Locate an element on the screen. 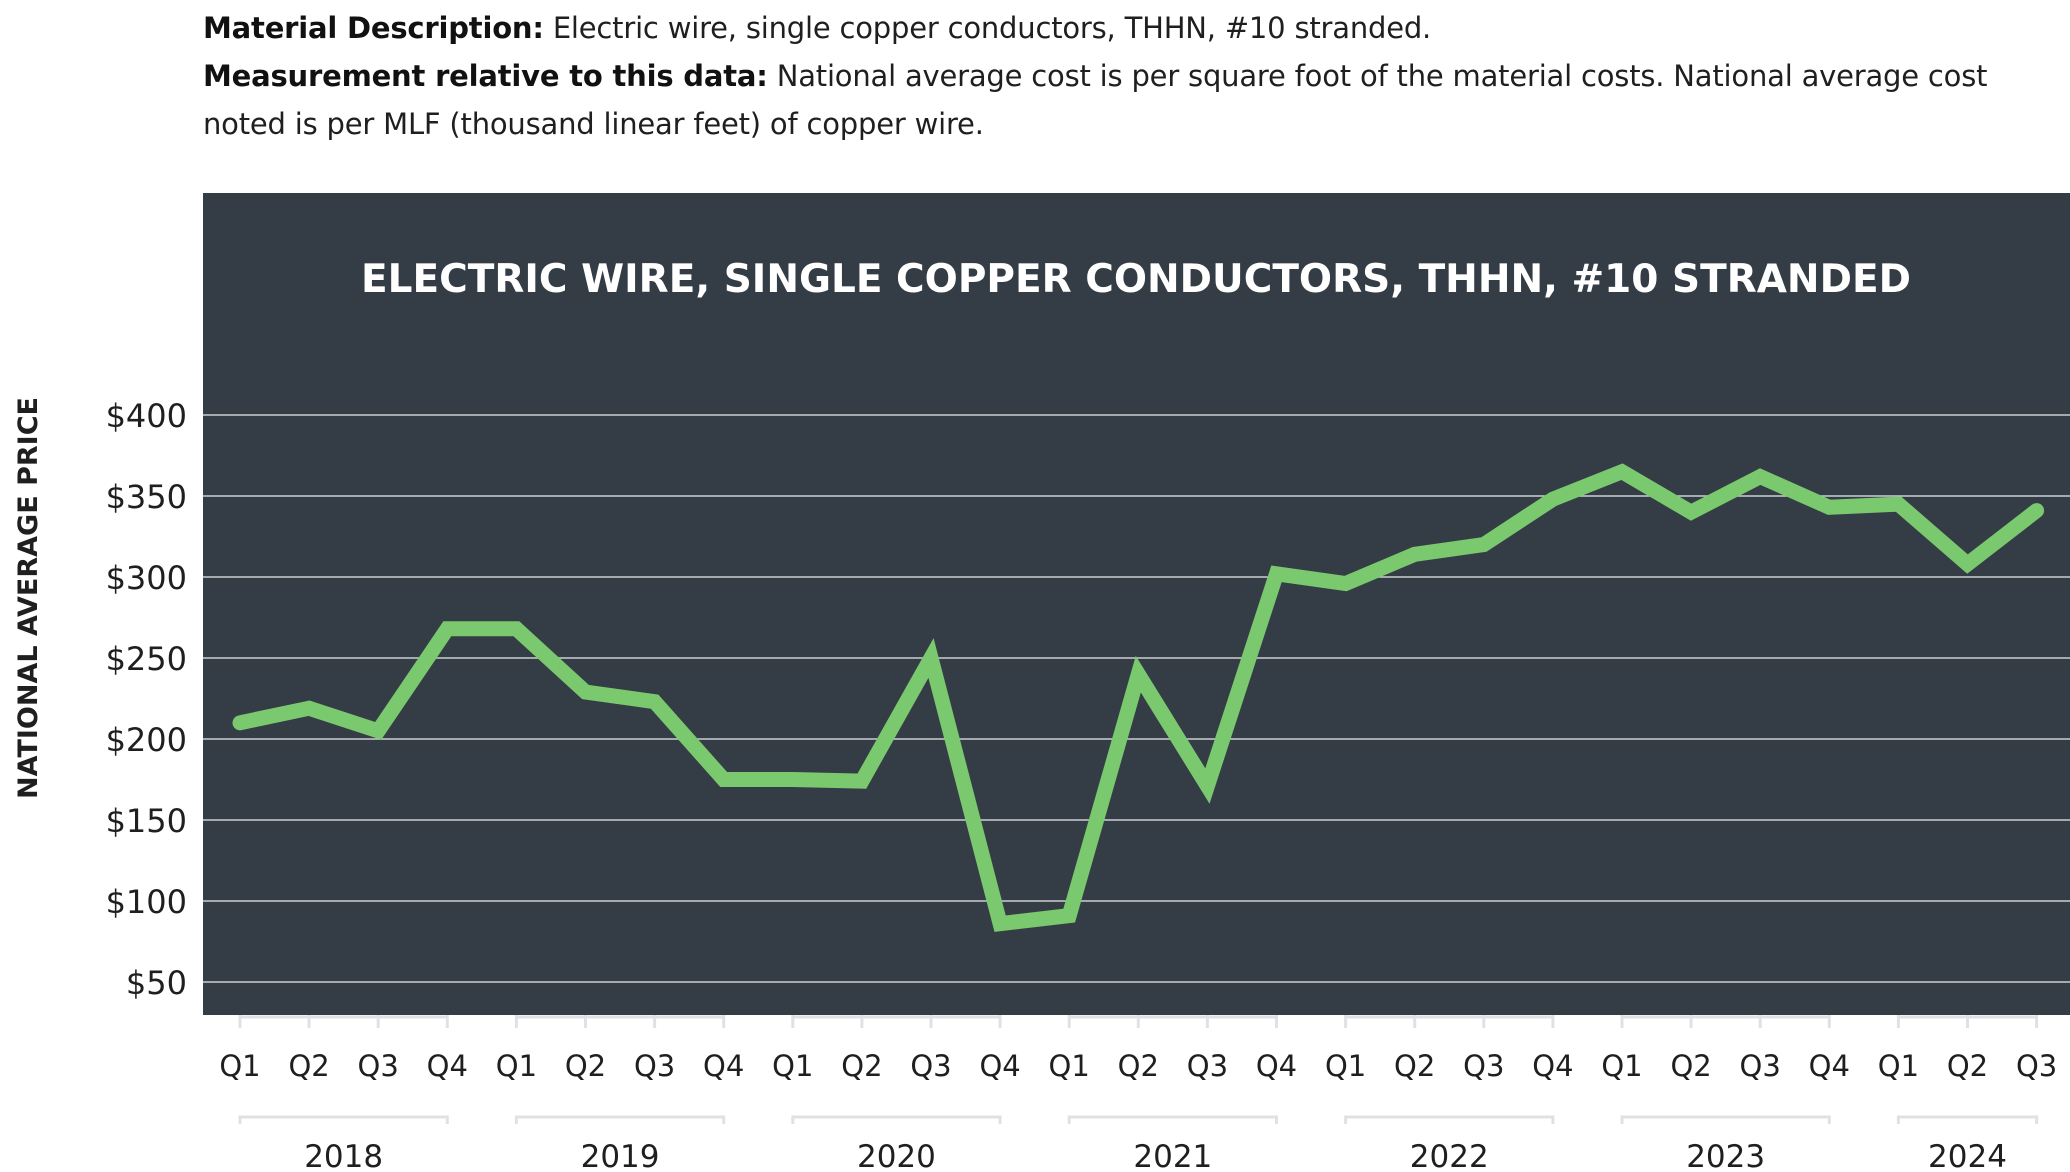 The width and height of the screenshot is (2070, 1172). year-label: 2021 is located at coordinates (1172, 1155).